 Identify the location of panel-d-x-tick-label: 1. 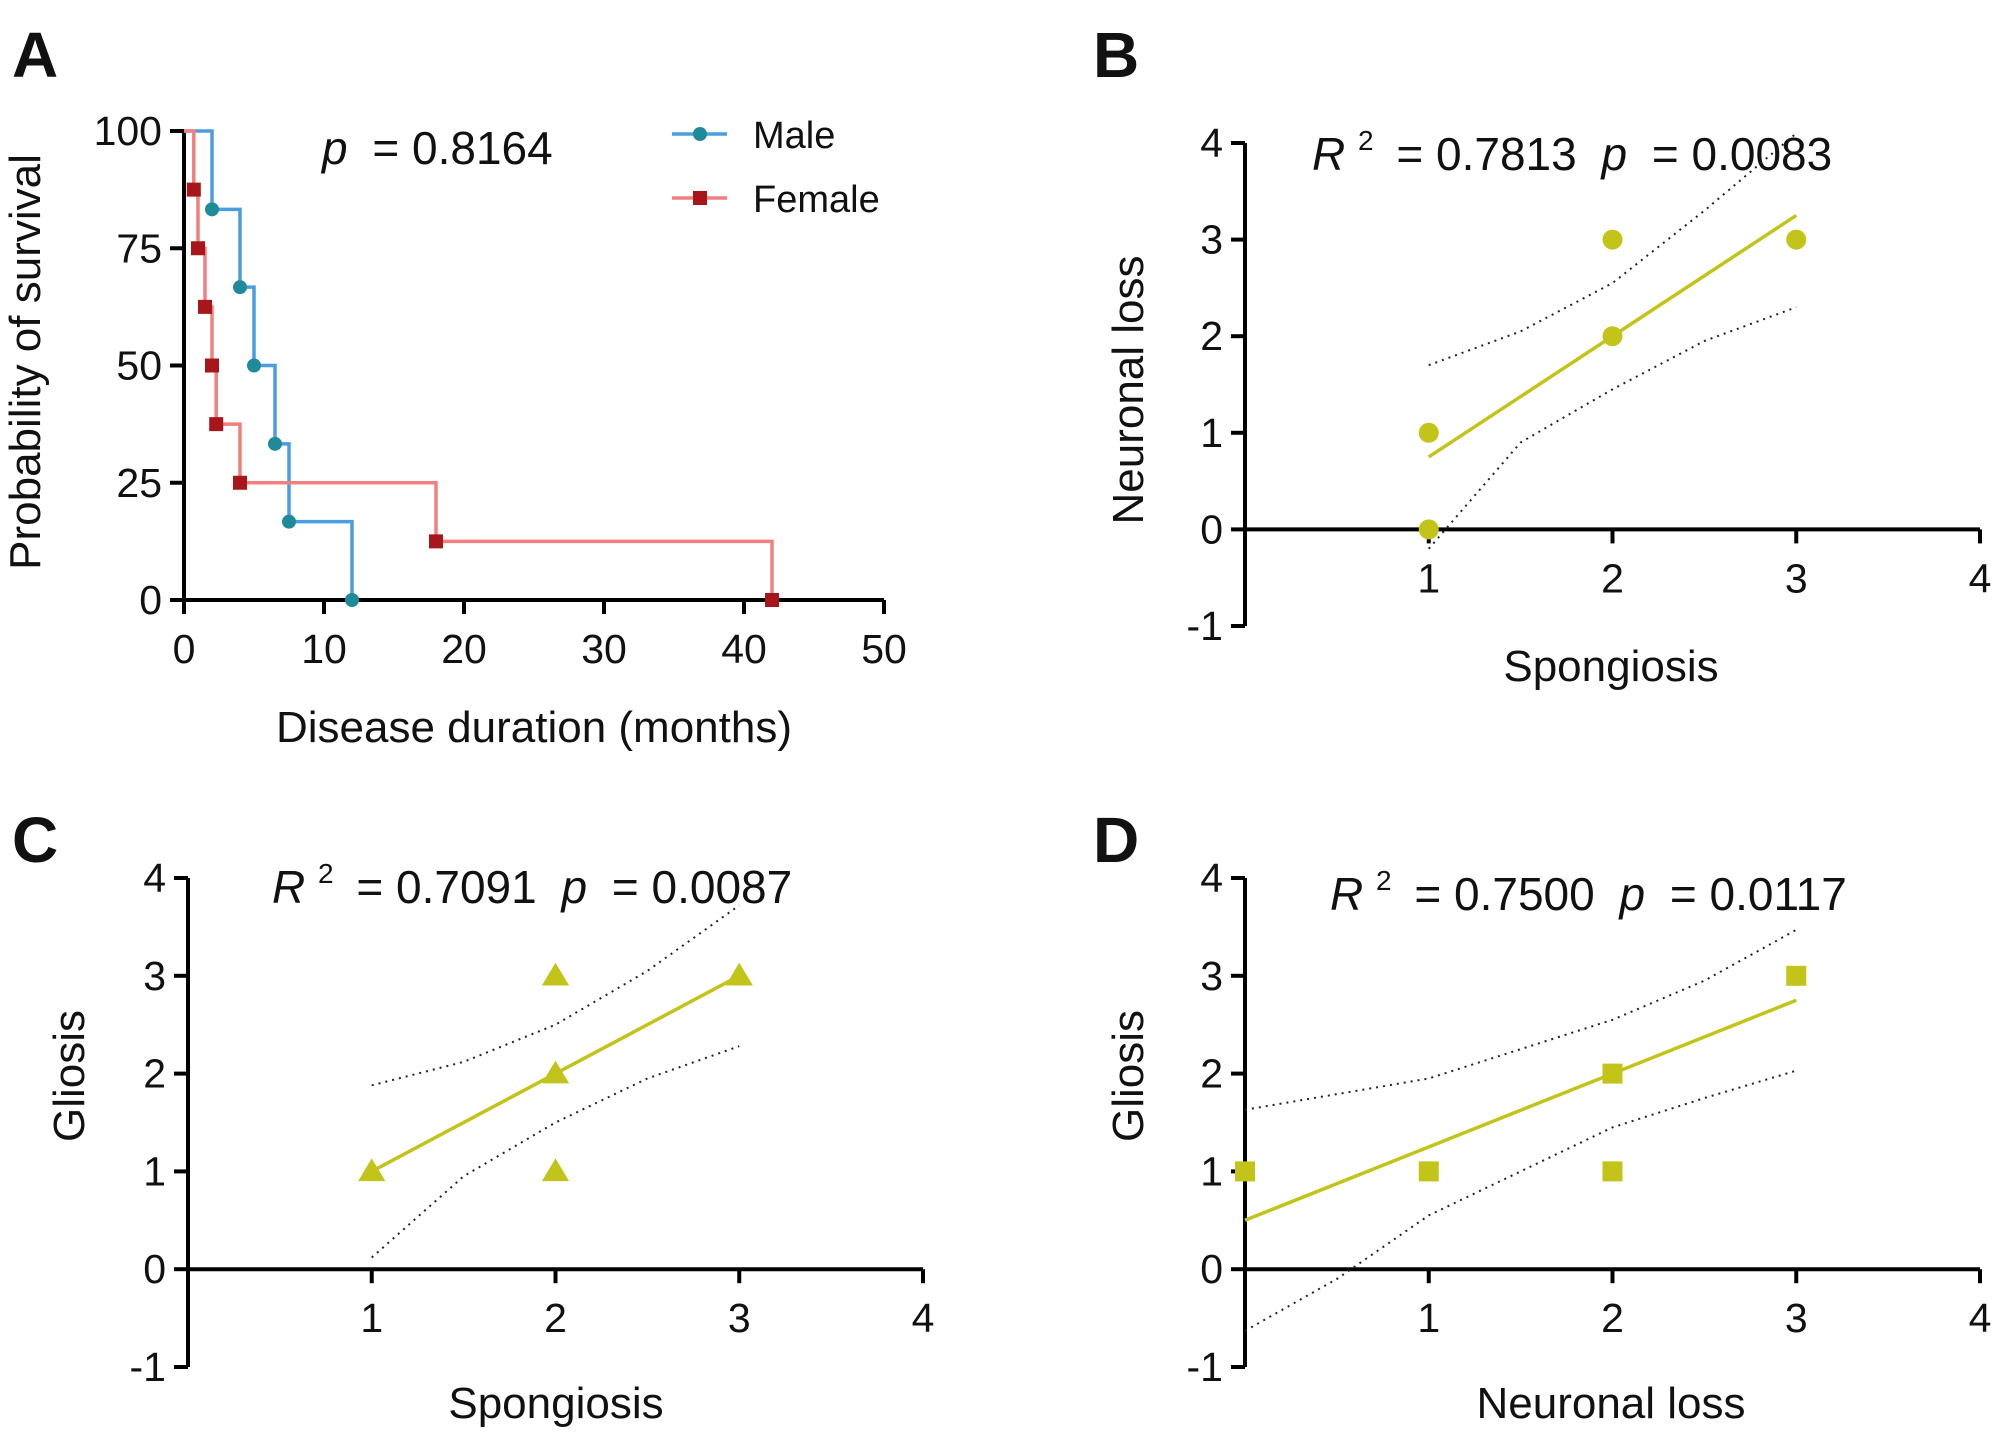
(1428, 1318).